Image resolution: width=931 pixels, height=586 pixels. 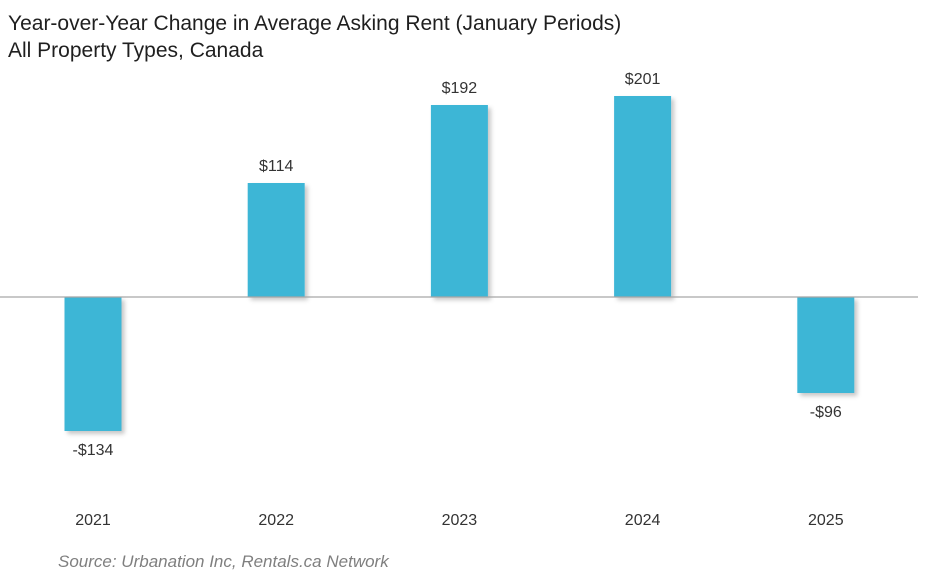 What do you see at coordinates (826, 345) in the screenshot?
I see `bar-2025` at bounding box center [826, 345].